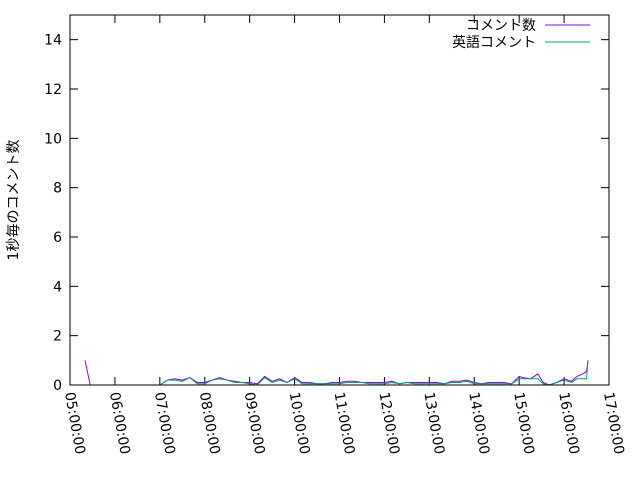  What do you see at coordinates (57, 337) in the screenshot?
I see `y-tick-label: 2` at bounding box center [57, 337].